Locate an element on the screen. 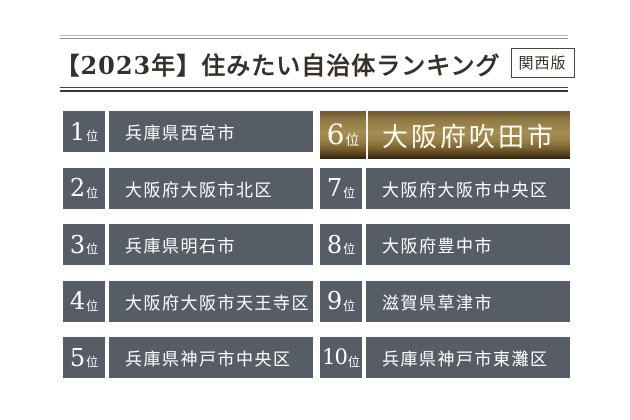  ranking-row-8: 8 位 大阪府豊中市 is located at coordinates (445, 244).